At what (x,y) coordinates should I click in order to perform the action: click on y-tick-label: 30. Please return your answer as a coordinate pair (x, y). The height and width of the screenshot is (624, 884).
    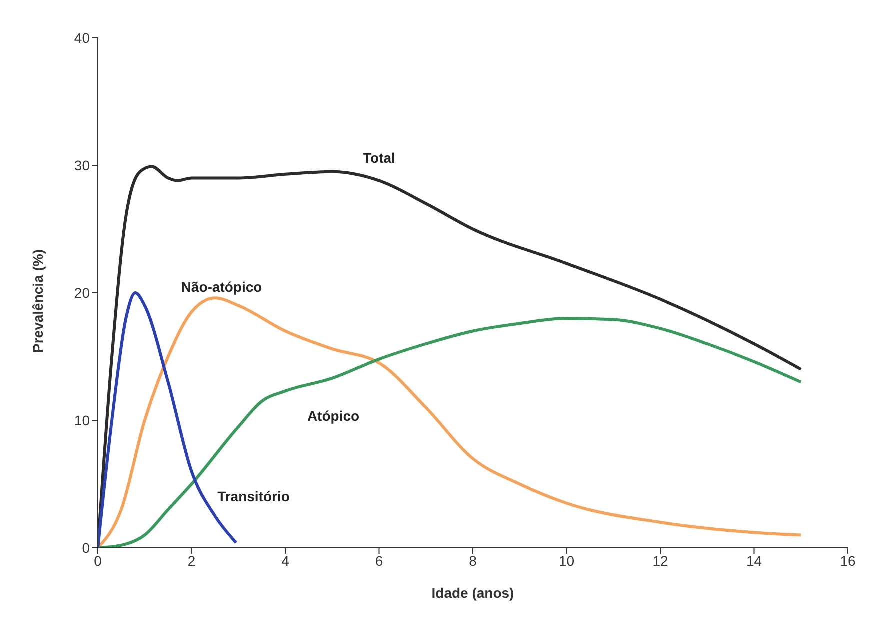
    Looking at the image, I should click on (82, 165).